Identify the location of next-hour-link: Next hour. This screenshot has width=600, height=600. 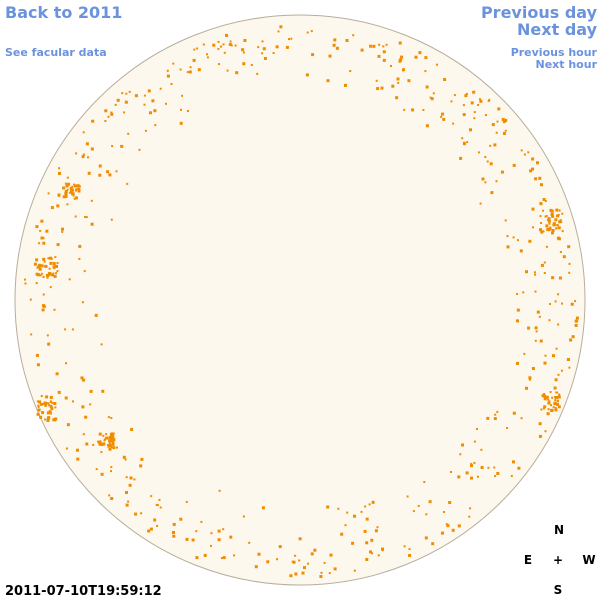
(567, 64).